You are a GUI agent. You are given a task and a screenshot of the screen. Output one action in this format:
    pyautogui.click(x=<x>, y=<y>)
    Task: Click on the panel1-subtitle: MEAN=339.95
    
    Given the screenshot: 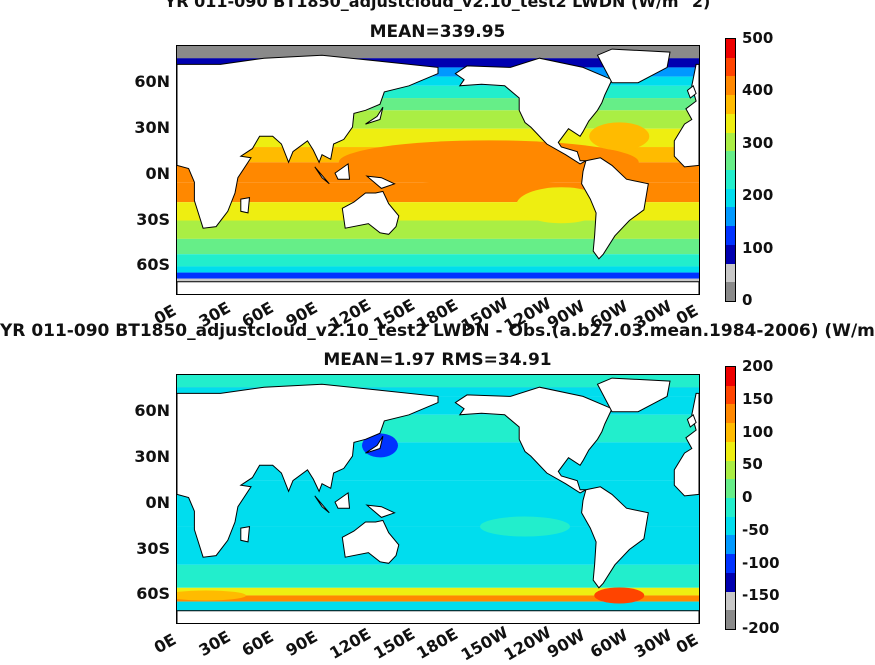 What is the action you would take?
    pyautogui.click(x=437, y=32)
    